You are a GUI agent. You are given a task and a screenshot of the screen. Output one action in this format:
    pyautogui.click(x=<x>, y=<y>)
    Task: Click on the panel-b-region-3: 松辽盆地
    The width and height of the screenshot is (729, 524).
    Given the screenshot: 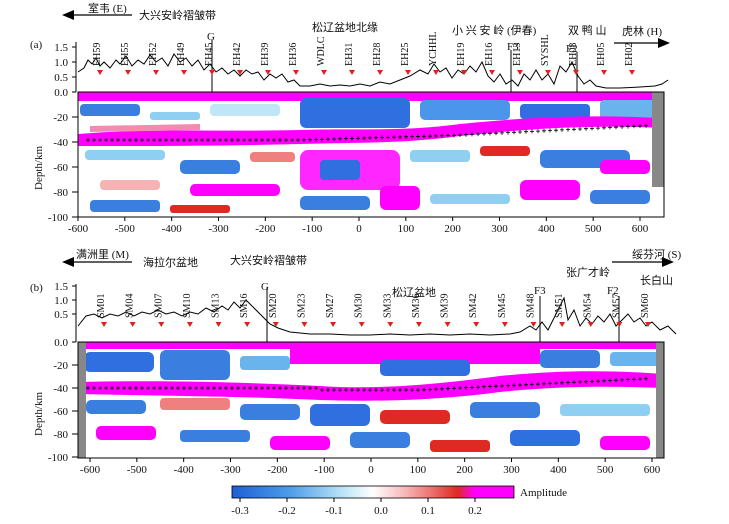 What is the action you would take?
    pyautogui.click(x=414, y=292)
    